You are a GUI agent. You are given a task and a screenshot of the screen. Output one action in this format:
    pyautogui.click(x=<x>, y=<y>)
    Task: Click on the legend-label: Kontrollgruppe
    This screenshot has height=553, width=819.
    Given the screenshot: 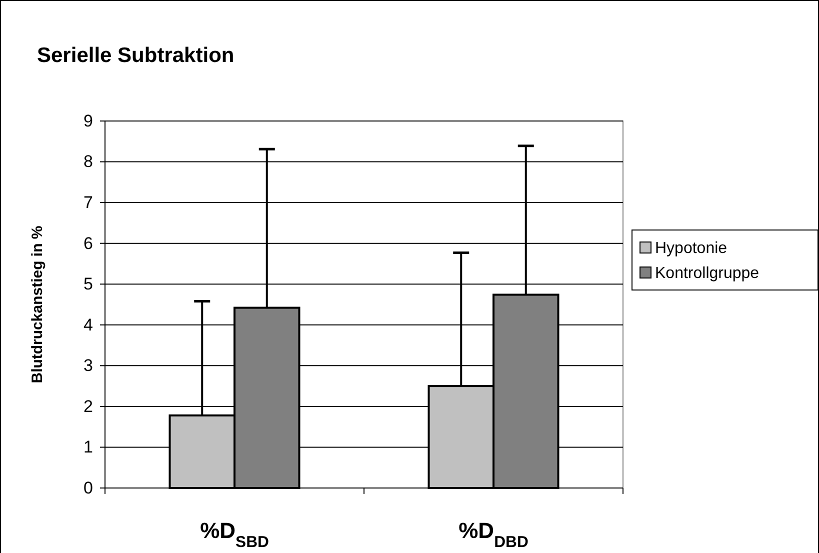 What is the action you would take?
    pyautogui.click(x=707, y=273)
    